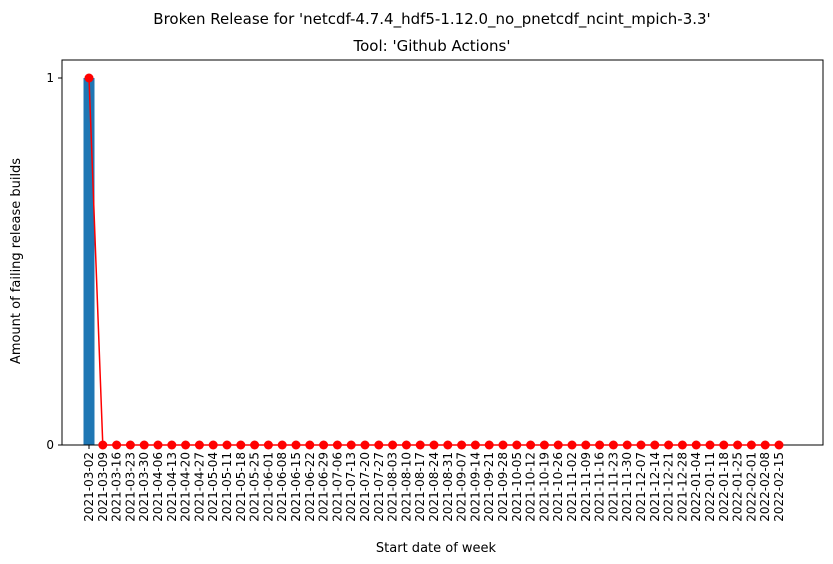  I want to click on x-tick-label: 2021-06-15, so click(296, 487).